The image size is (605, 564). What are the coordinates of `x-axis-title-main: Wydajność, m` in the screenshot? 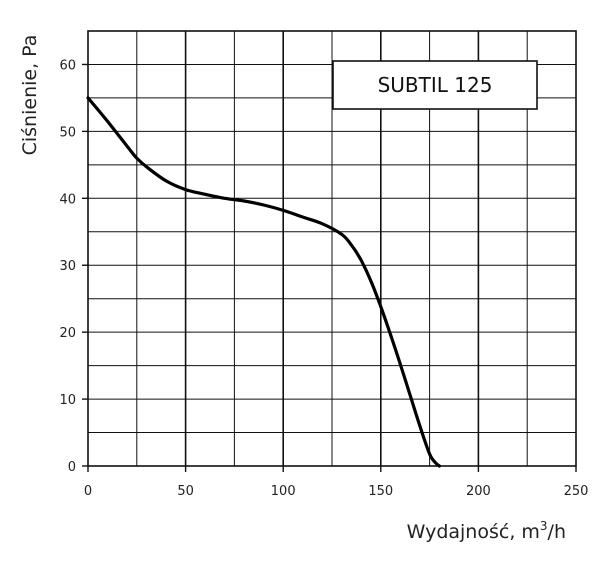 It's located at (473, 532).